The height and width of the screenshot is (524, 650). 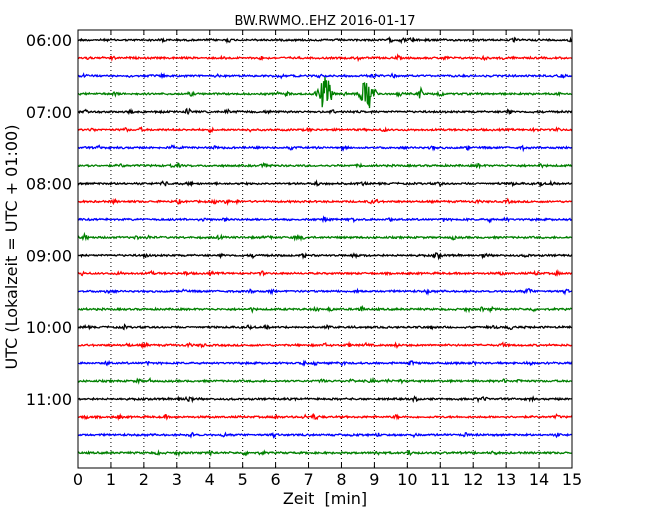 I want to click on x-tick-label: 12, so click(x=473, y=479).